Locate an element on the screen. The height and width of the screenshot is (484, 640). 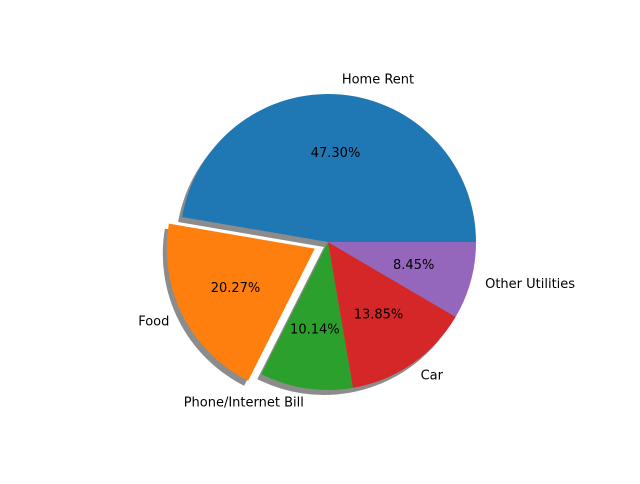
slice-other-utilities is located at coordinates (402, 279).